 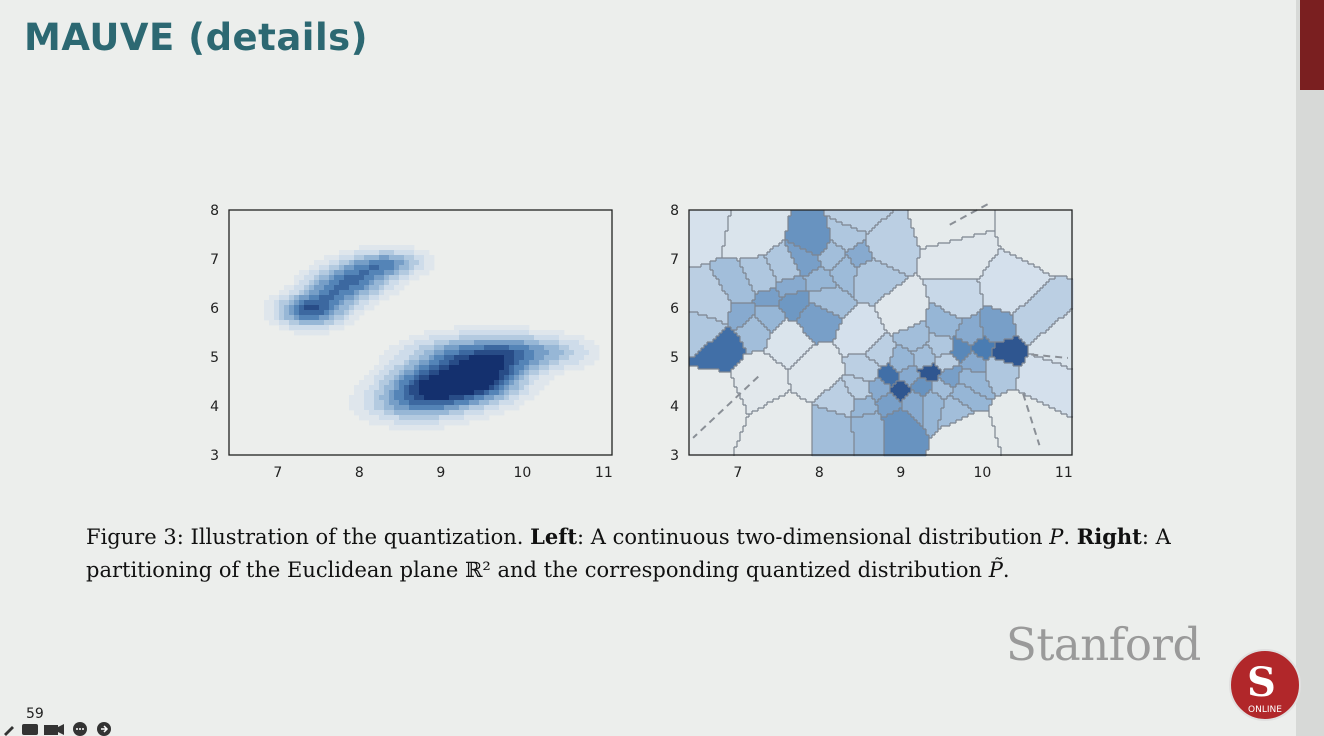 What do you see at coordinates (9, 731) in the screenshot?
I see `pen-icon` at bounding box center [9, 731].